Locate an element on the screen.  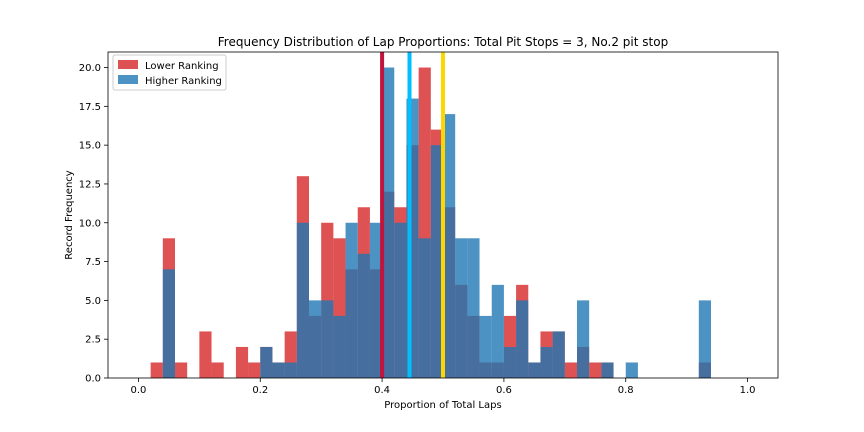
x-tick-label: 0.0 is located at coordinates (139, 390).